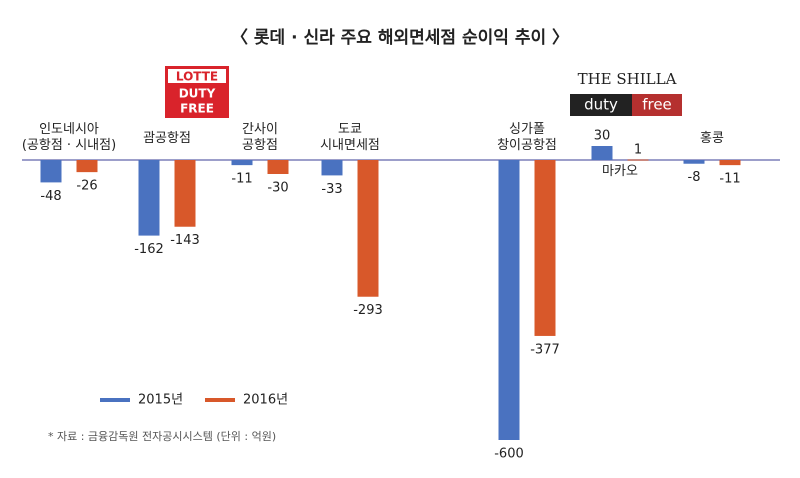 This screenshot has height=478, width=800. I want to click on note: * 자료 : 금융감독원 전자공시시스템 (단위 : 억원), so click(162, 436).